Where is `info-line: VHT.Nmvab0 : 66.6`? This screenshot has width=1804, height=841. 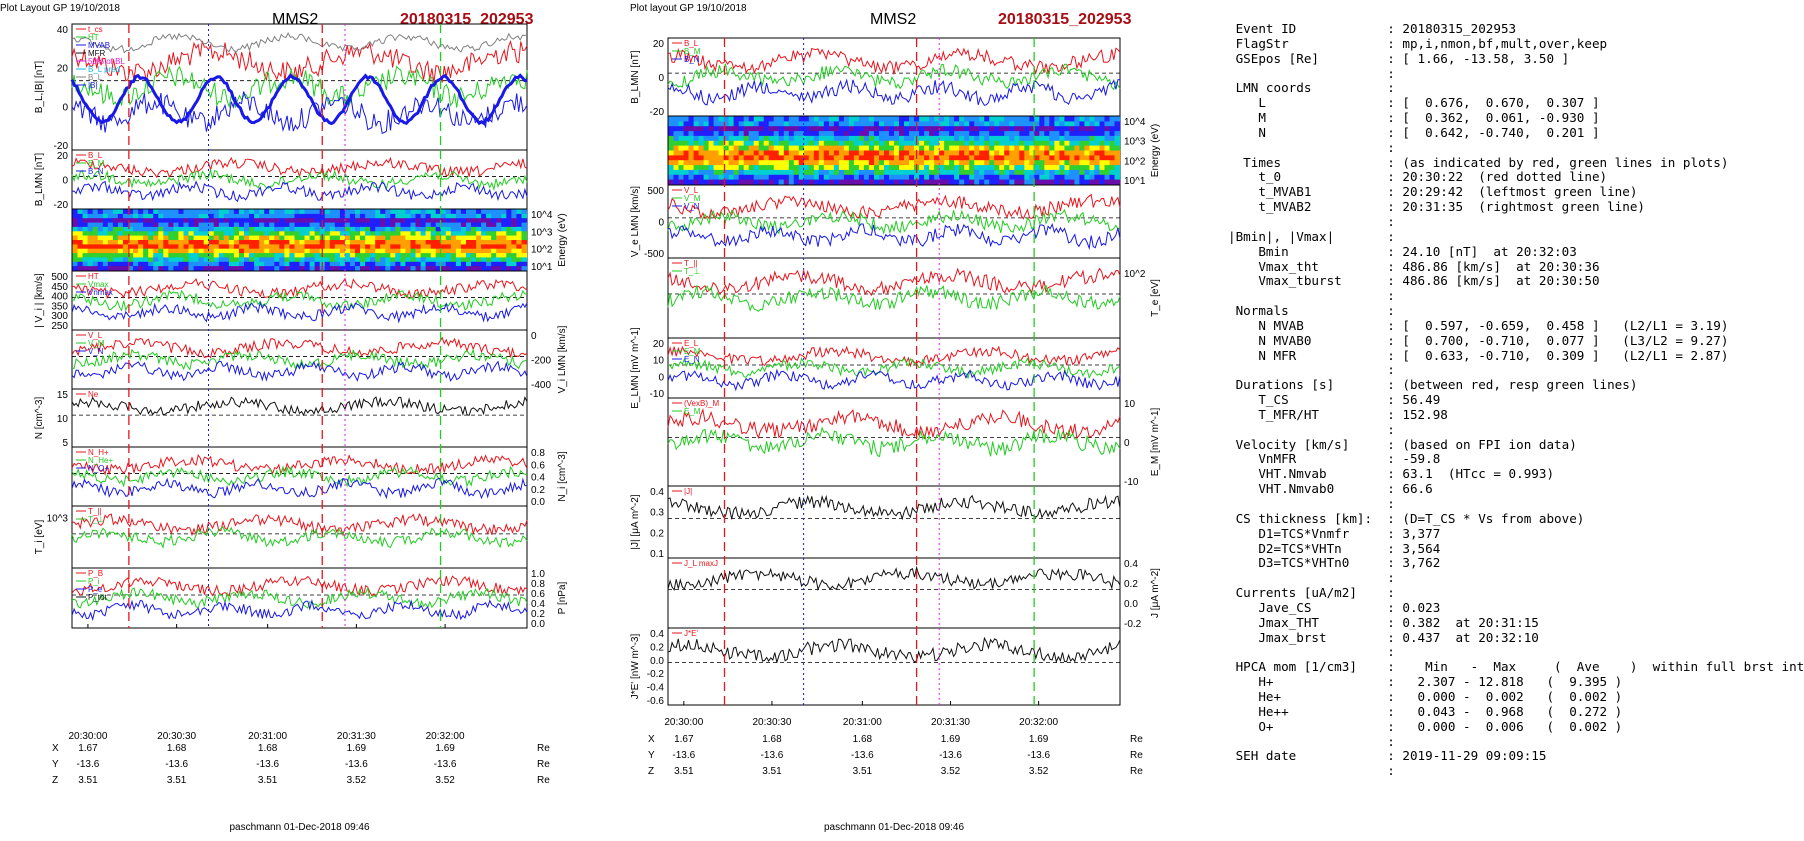 info-line: VHT.Nmvab0 : 66.6 is located at coordinates (1330, 489).